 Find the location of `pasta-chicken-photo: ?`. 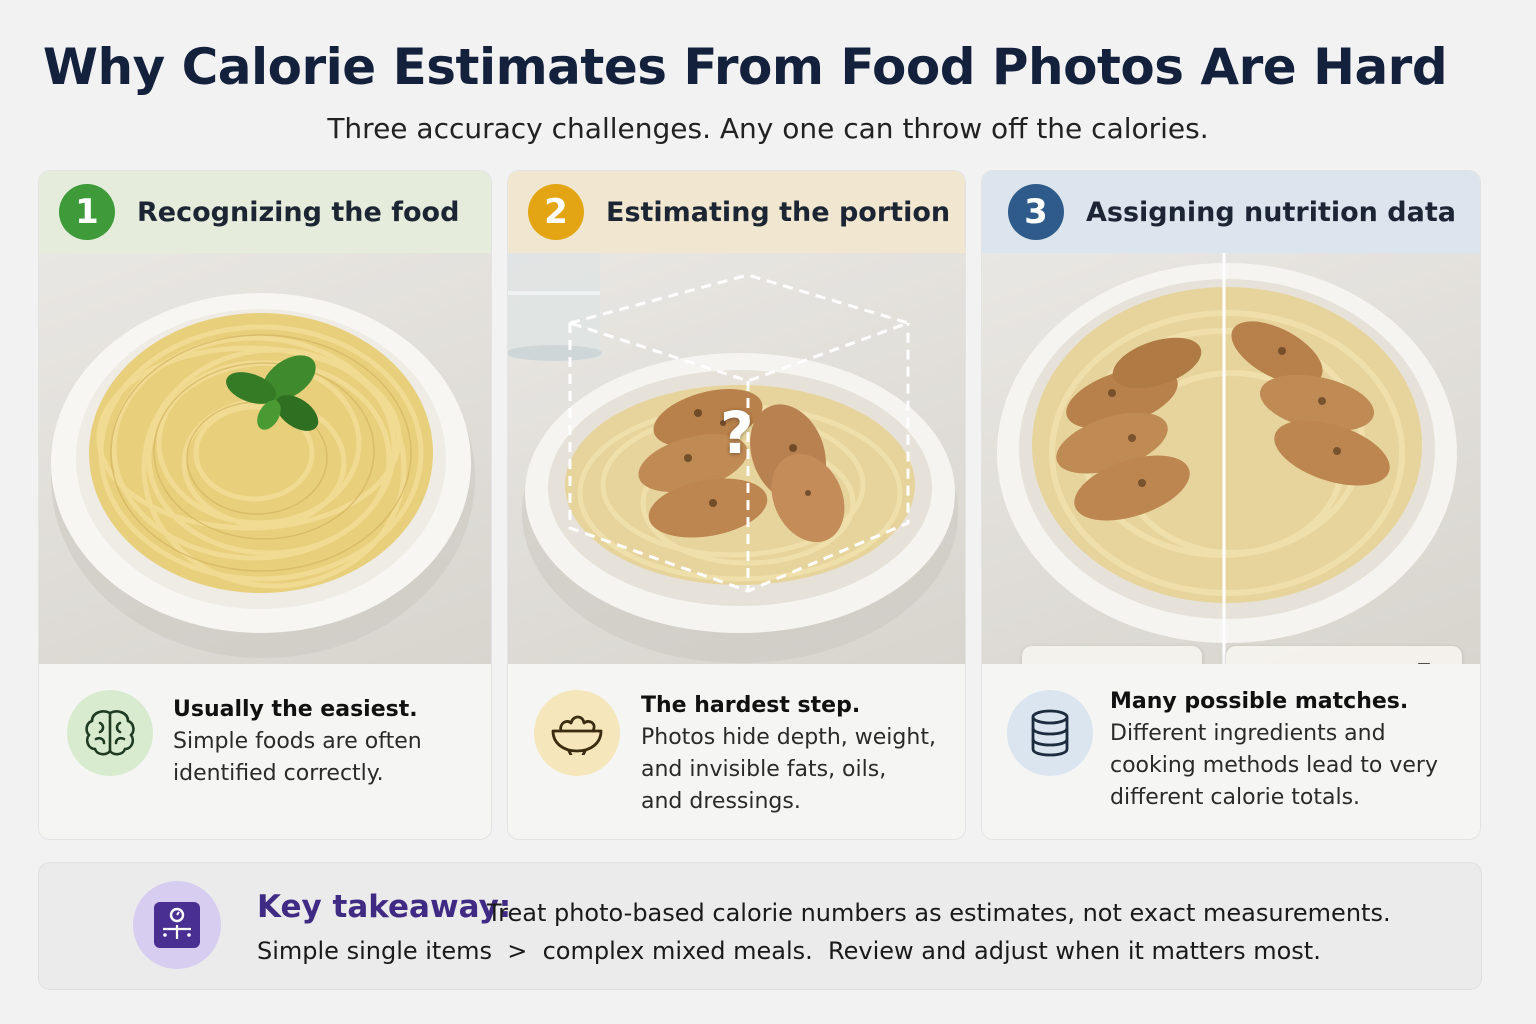

pasta-chicken-photo: ? is located at coordinates (736, 458).